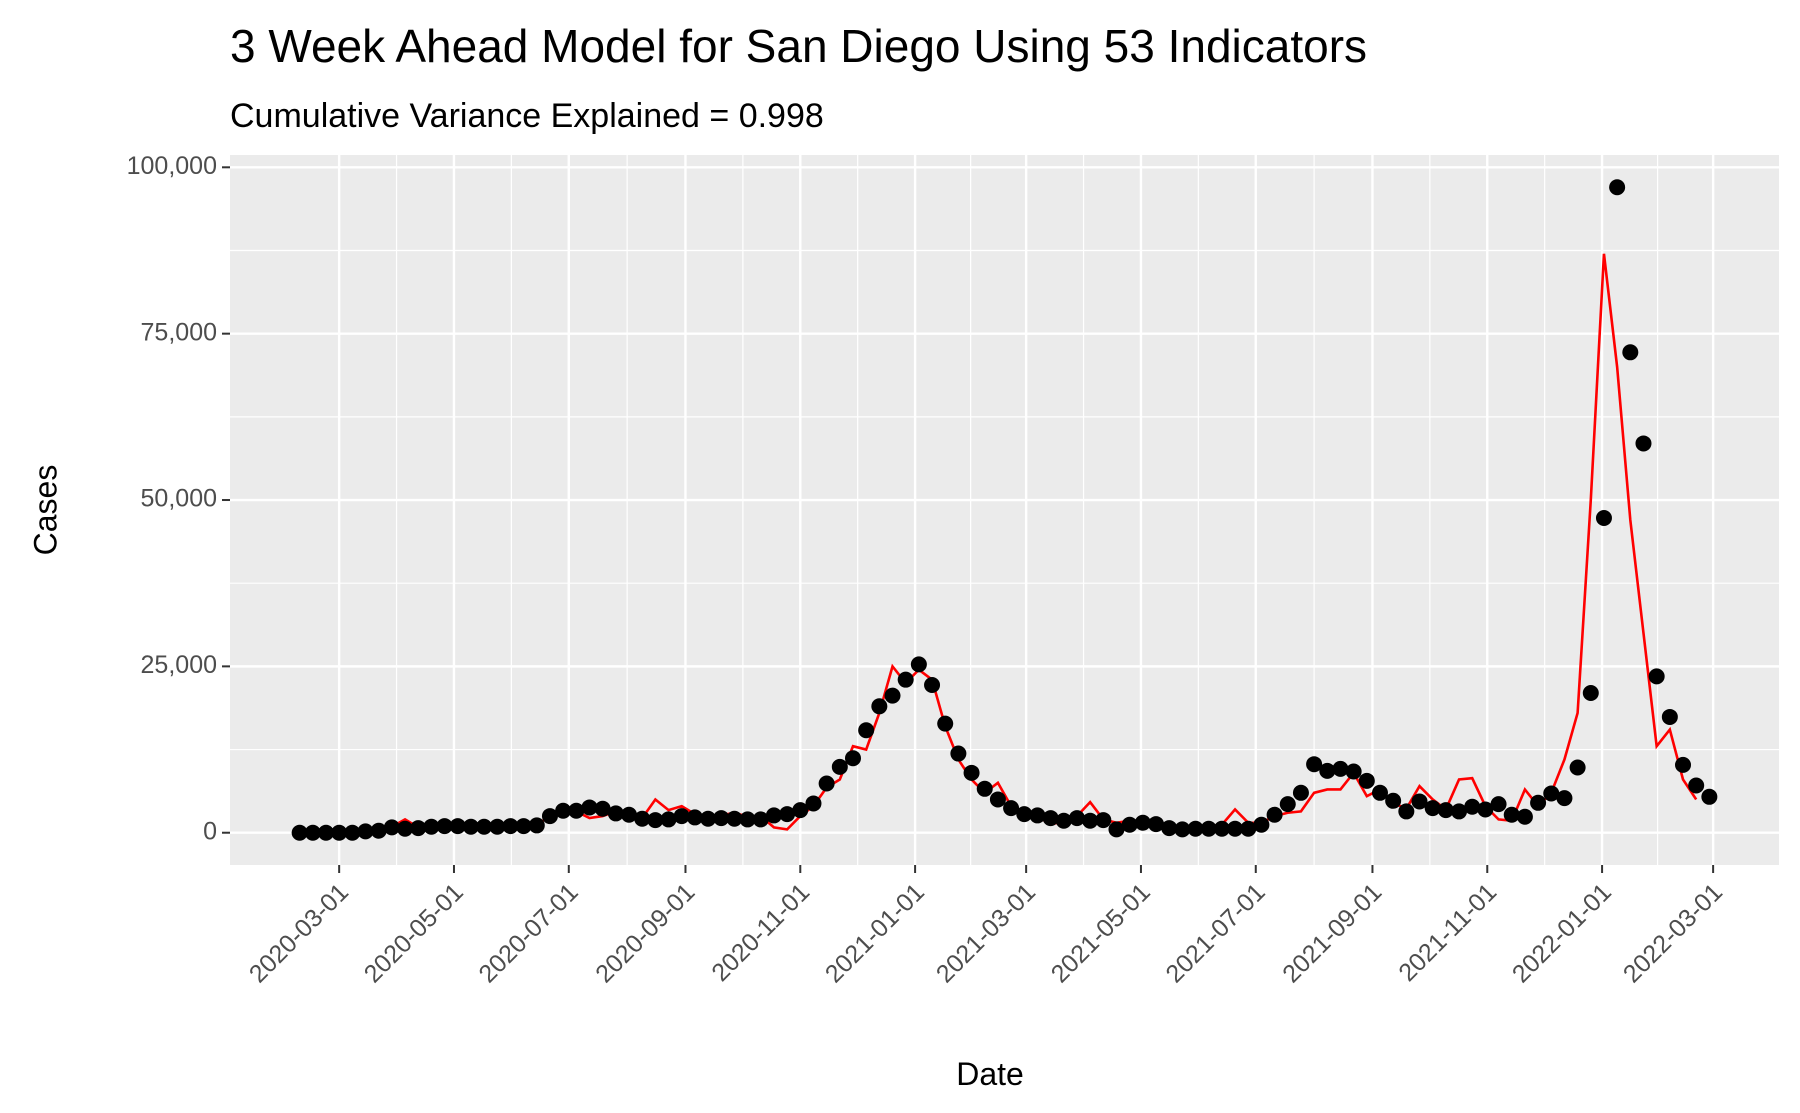  Describe the element at coordinates (179, 499) in the screenshot. I see `y-tick-label: 50,000` at that location.